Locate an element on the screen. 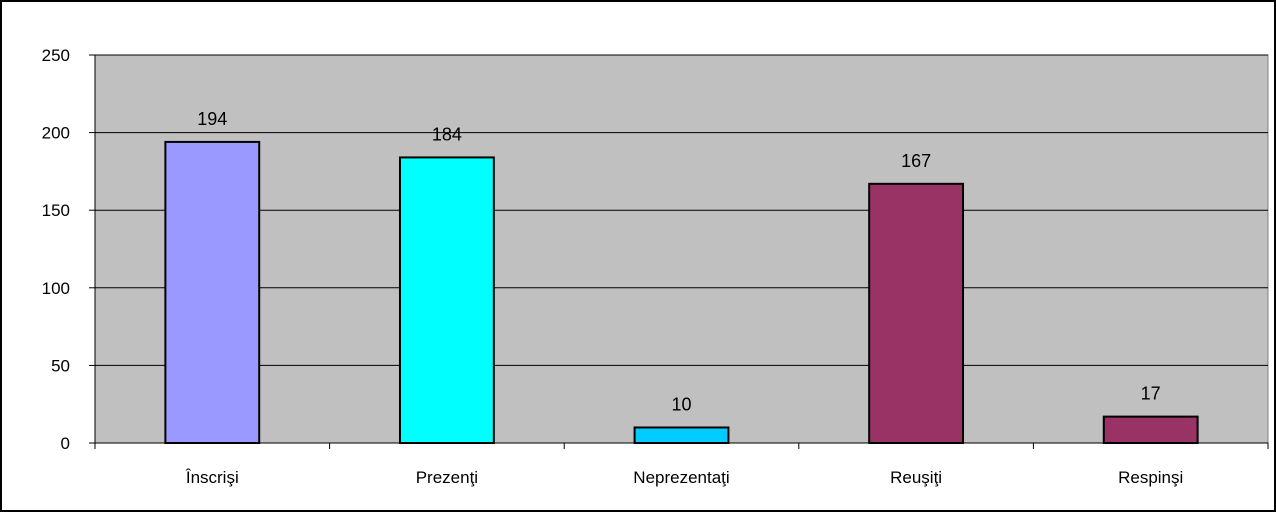 Image resolution: width=1276 pixels, height=517 pixels. data-label: 184 is located at coordinates (447, 134).